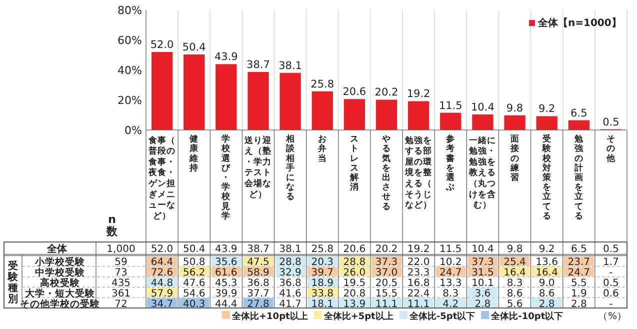 Image resolution: width=637 pixels, height=329 pixels. Describe the element at coordinates (121, 283) in the screenshot. I see `y2-tick-label: 435` at that location.